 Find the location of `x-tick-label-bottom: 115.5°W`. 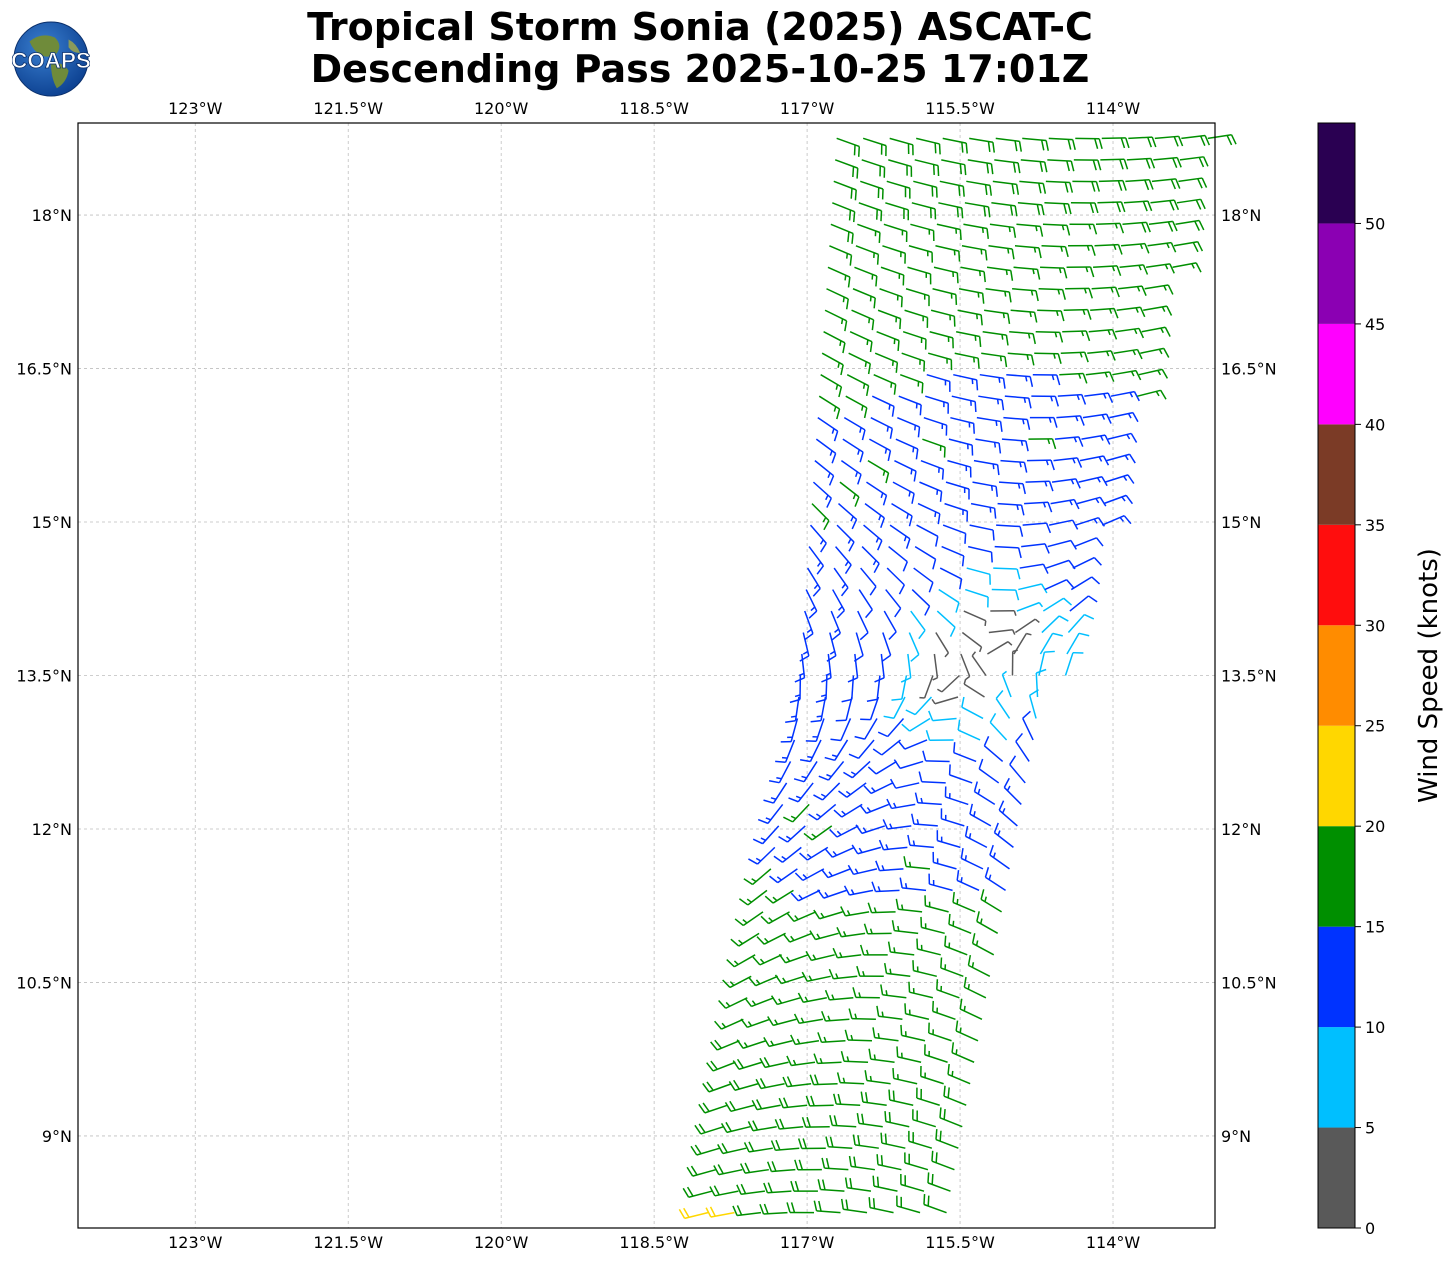

x-tick-label-bottom: 115.5°W is located at coordinates (960, 1242).